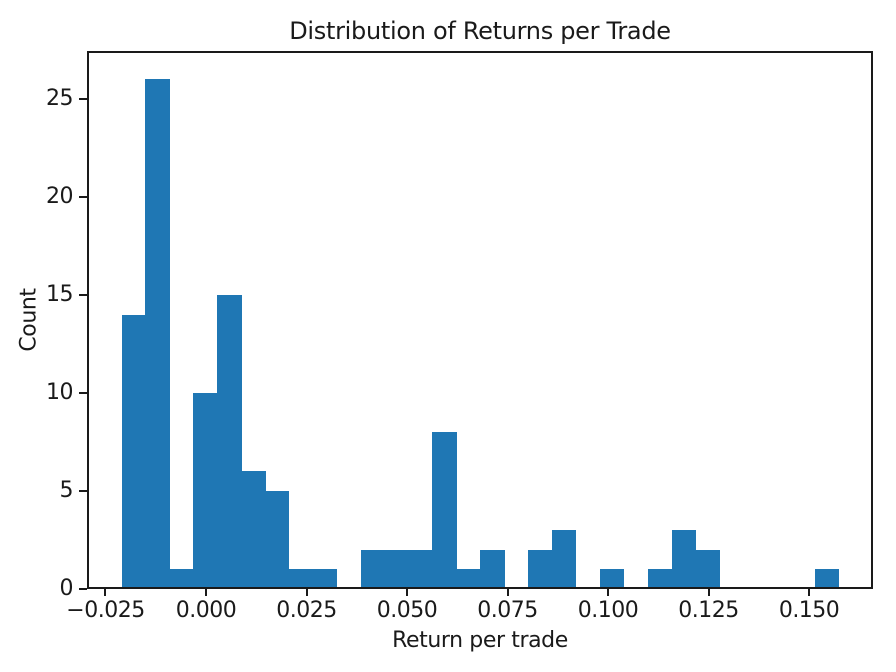  What do you see at coordinates (60, 99) in the screenshot?
I see `y-tick-label: 25` at bounding box center [60, 99].